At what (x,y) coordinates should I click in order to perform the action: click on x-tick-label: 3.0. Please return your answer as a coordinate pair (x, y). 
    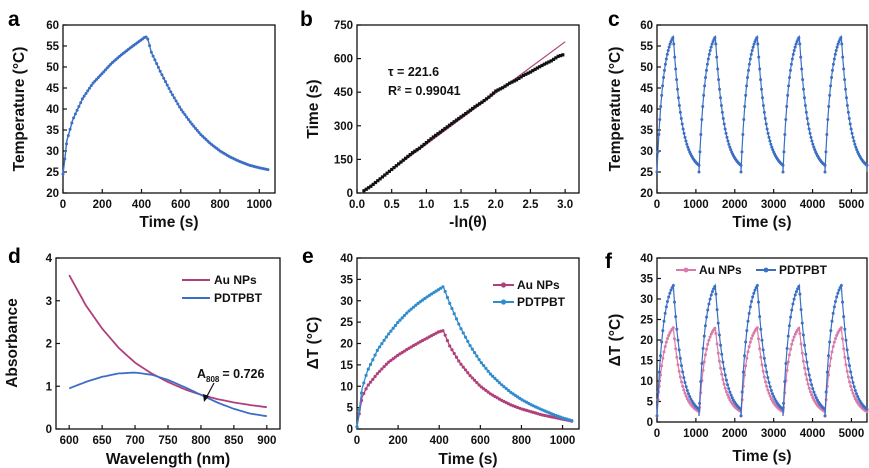
    Looking at the image, I should click on (565, 205).